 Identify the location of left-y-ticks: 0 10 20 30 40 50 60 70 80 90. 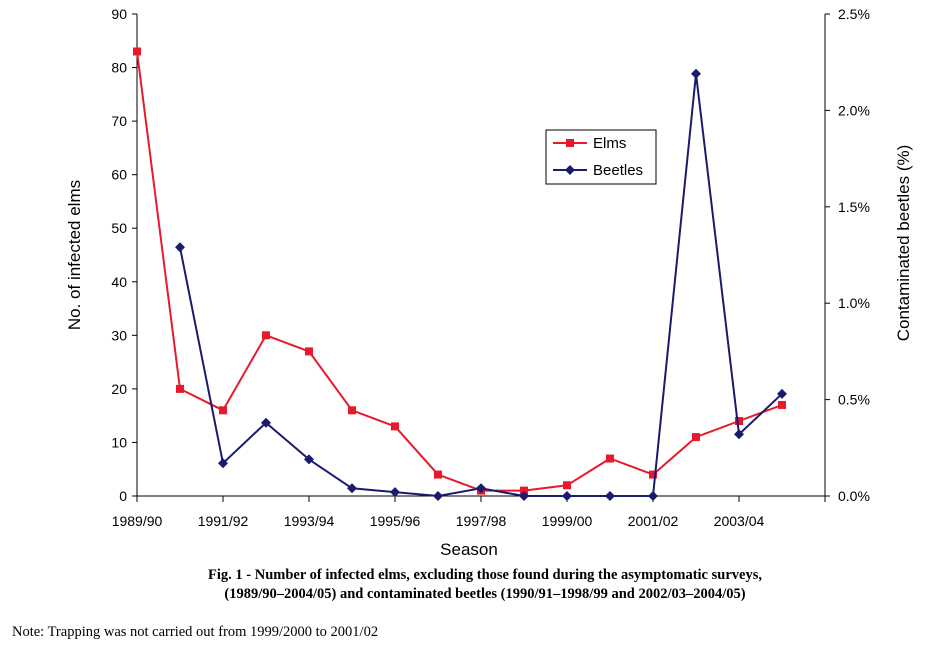
(124, 255).